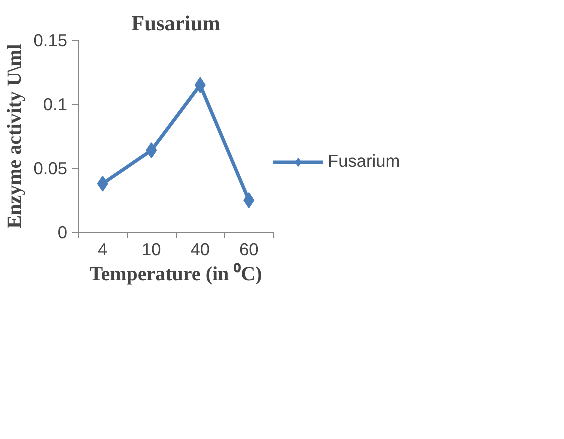  I want to click on y-tick-label: 0.15, so click(51, 40).